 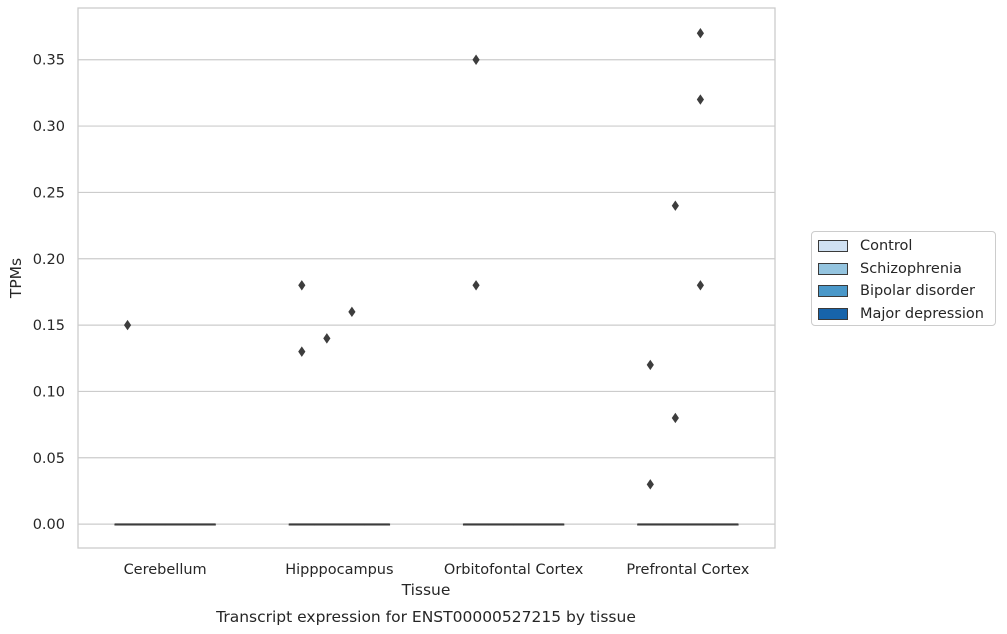 What do you see at coordinates (49, 525) in the screenshot?
I see `y-tick-label: 0.00` at bounding box center [49, 525].